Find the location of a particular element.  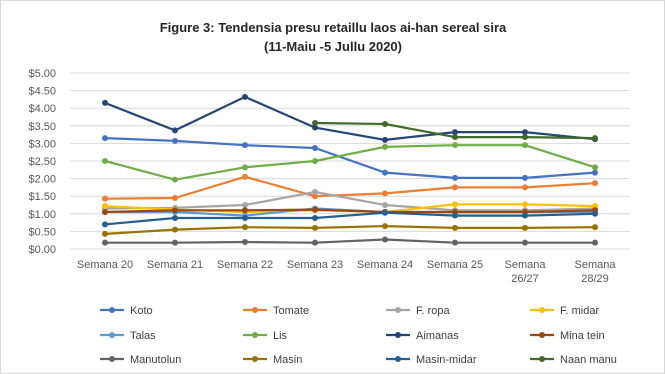

legend-label: Naan manu is located at coordinates (588, 360).